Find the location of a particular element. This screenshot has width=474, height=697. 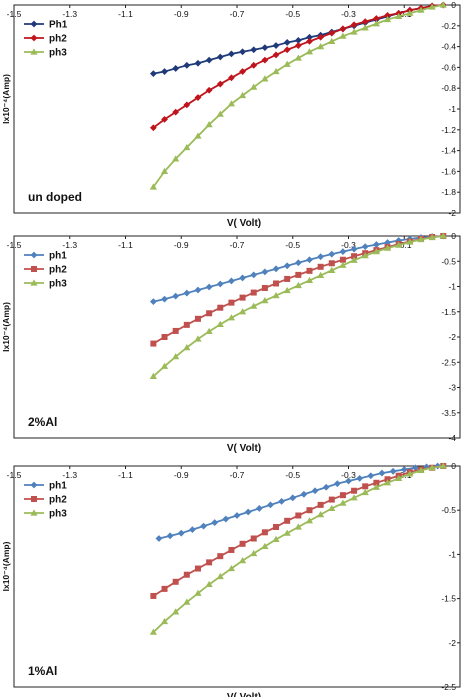

y-tick-label: -0.8 is located at coordinates (448, 88).